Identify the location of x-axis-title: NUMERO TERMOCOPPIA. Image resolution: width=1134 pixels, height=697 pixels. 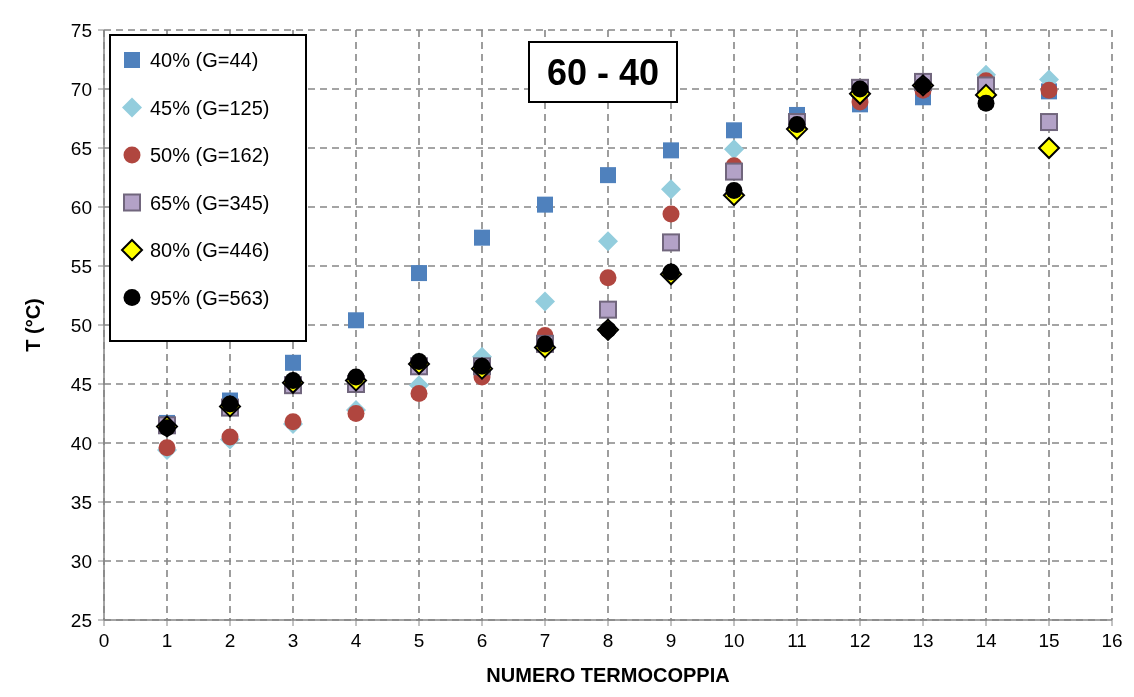
(608, 675).